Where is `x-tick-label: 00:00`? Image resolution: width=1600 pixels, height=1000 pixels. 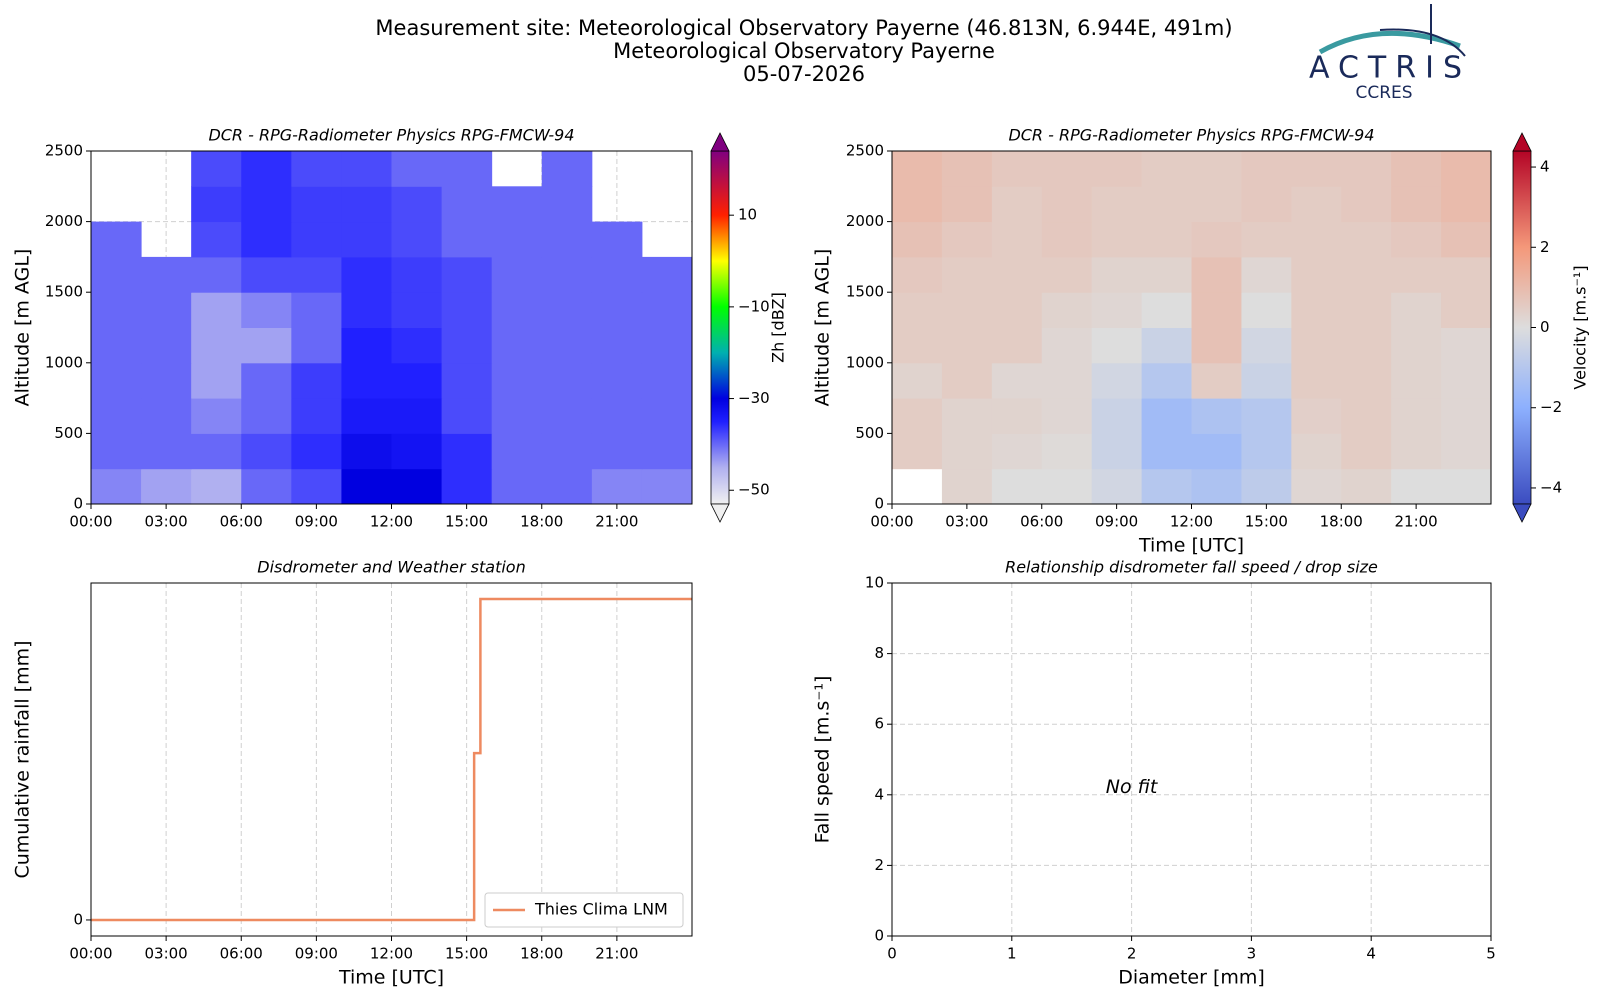 x-tick-label: 00:00 is located at coordinates (891, 522).